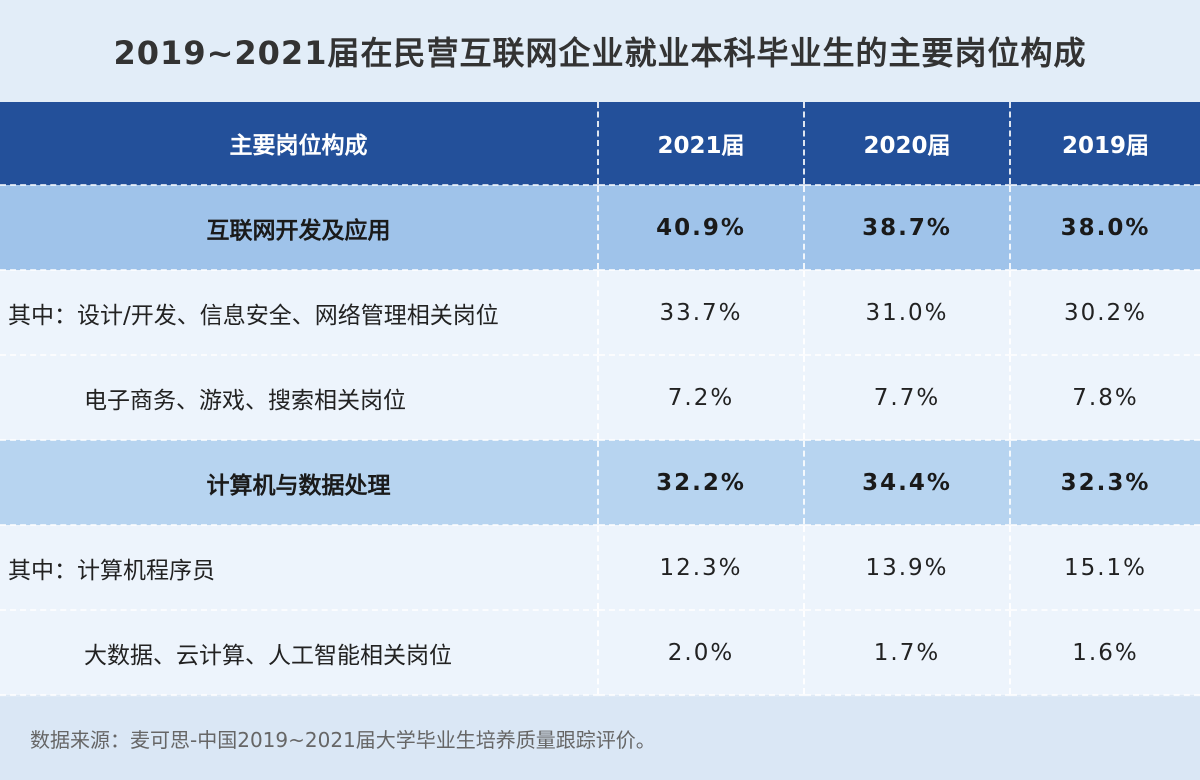 The image size is (1200, 780). Describe the element at coordinates (700, 568) in the screenshot. I see `value-2021: 12.3%` at that location.